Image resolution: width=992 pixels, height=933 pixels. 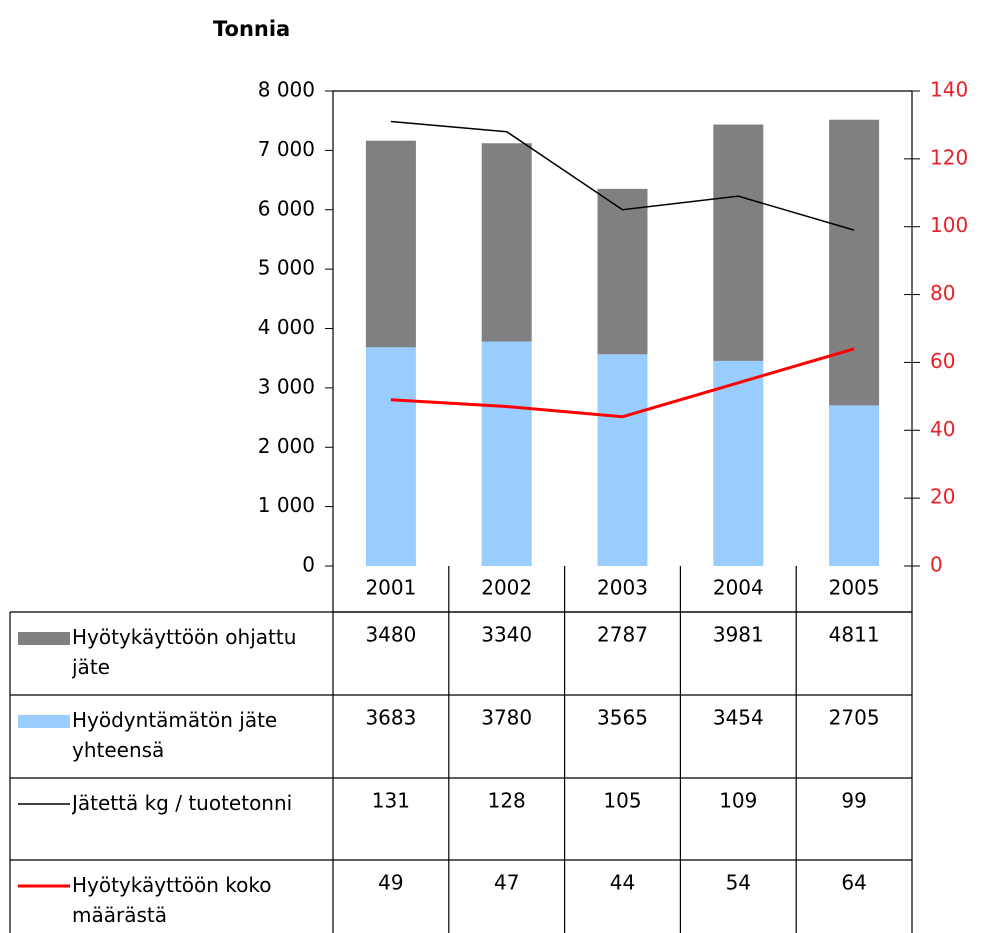 What do you see at coordinates (936, 565) in the screenshot?
I see `y2-tick-label: 0` at bounding box center [936, 565].